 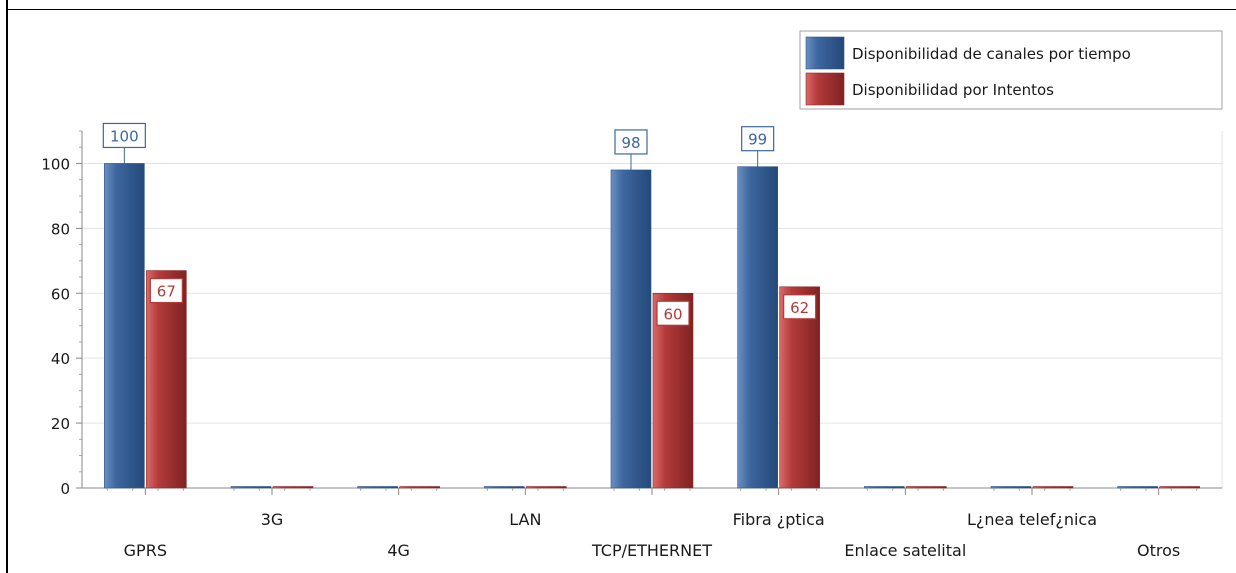 I want to click on data-label: 67, so click(x=166, y=292).